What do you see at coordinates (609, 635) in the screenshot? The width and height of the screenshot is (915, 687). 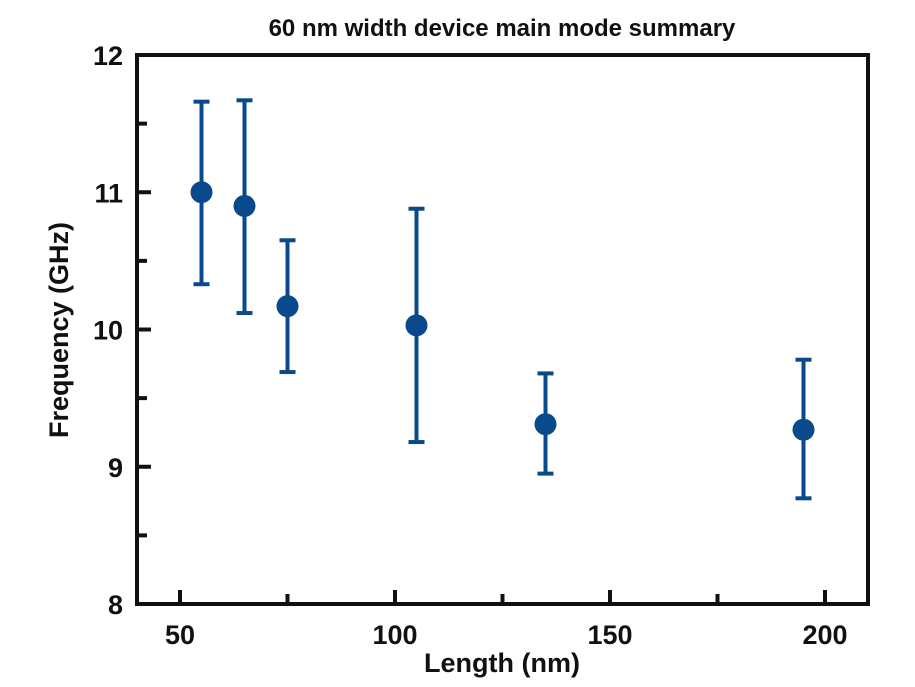 I see `x-tick-label: 150` at bounding box center [609, 635].